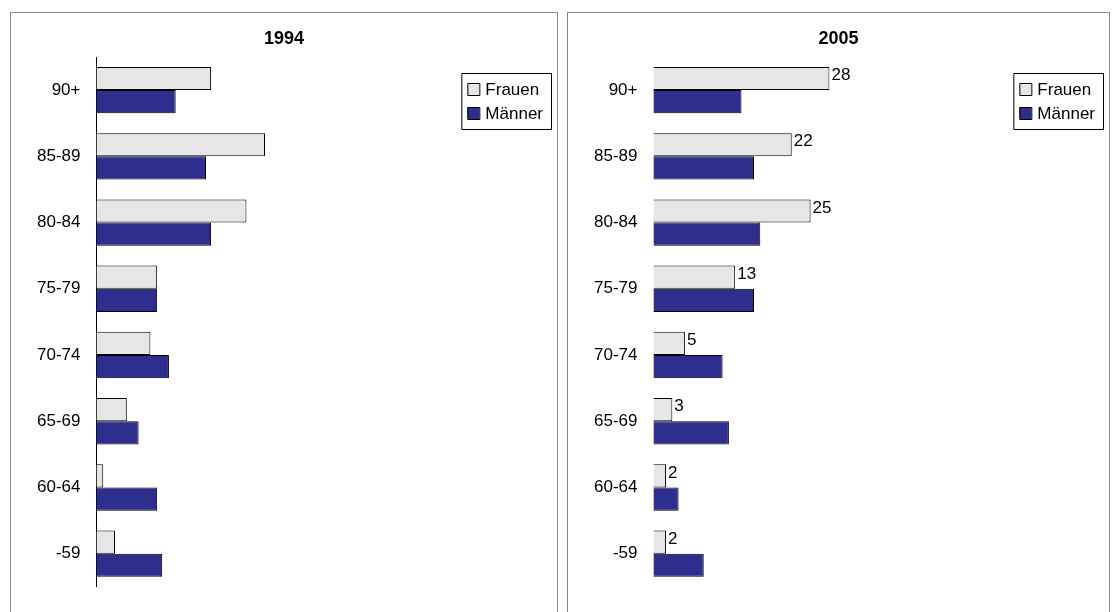 This screenshot has width=1114, height=612. What do you see at coordinates (822, 207) in the screenshot?
I see `data-label: 25` at bounding box center [822, 207].